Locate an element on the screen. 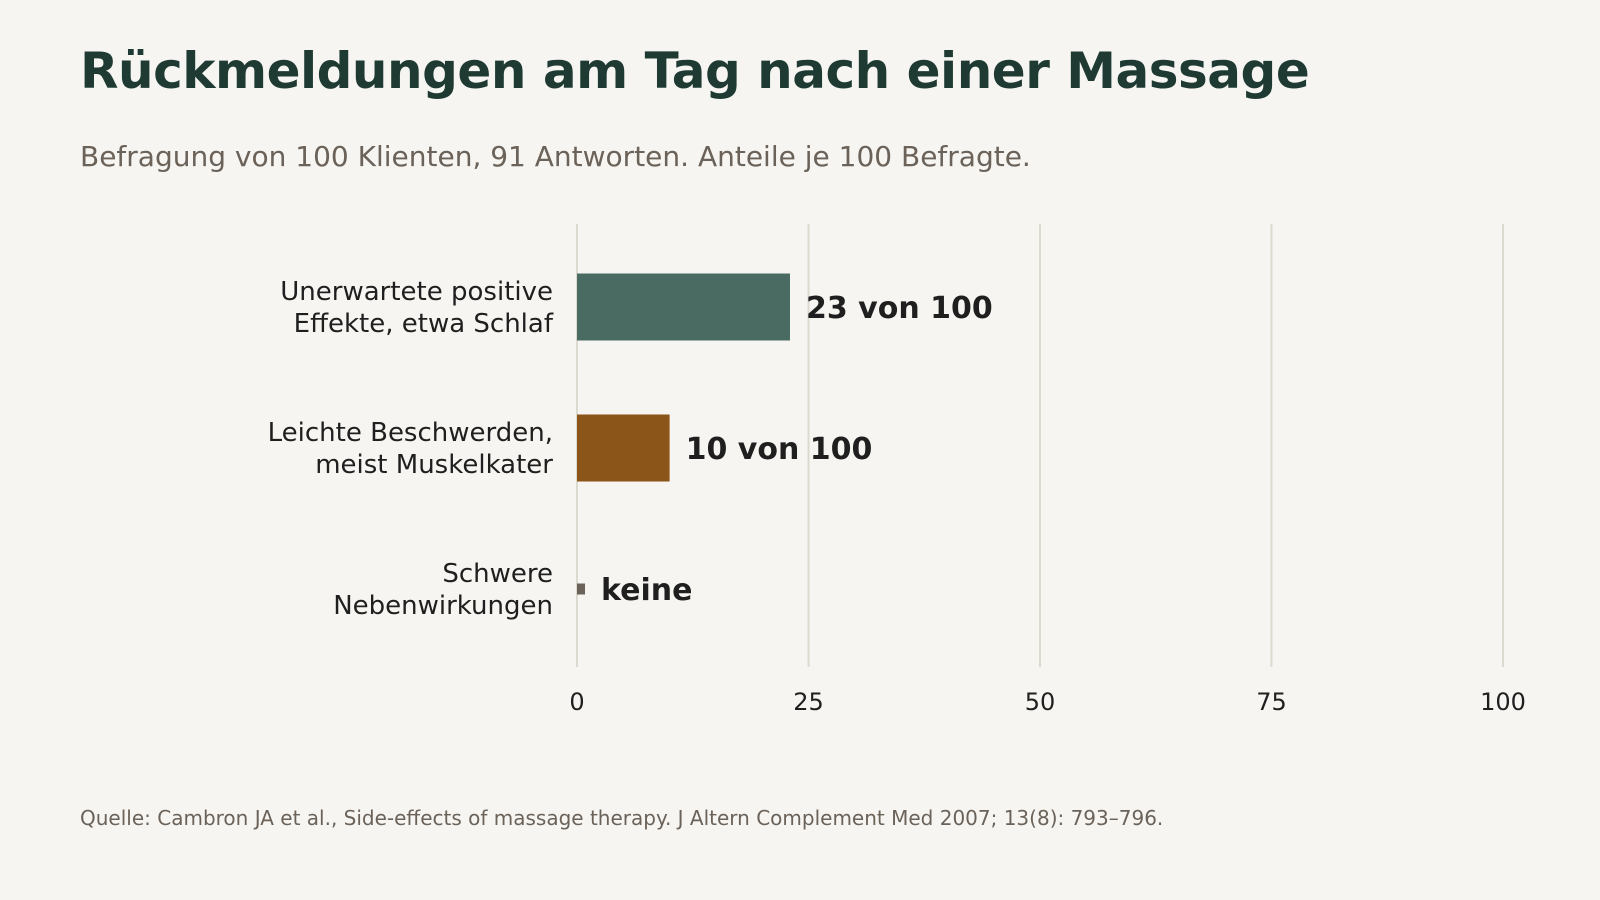 Image resolution: width=1600 pixels, height=900 pixels. category-label: meist Muskelkater is located at coordinates (434, 465).